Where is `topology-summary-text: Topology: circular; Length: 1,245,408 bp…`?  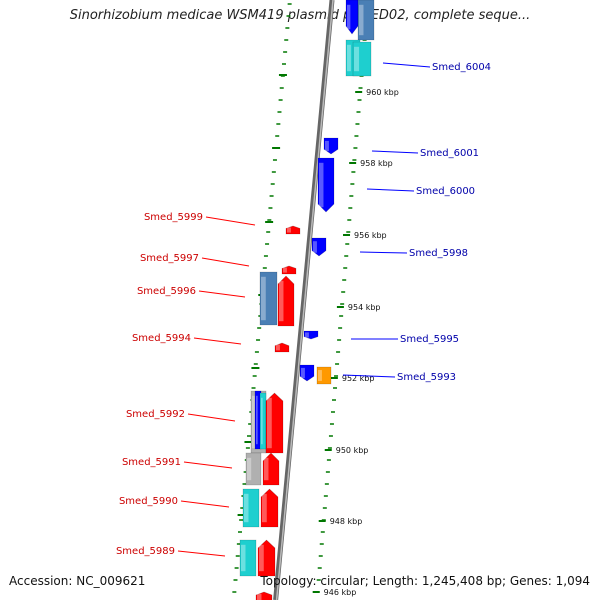
topology-summary-text: Topology: circular; Length: 1,245,408 bp… is located at coordinates (425, 581).